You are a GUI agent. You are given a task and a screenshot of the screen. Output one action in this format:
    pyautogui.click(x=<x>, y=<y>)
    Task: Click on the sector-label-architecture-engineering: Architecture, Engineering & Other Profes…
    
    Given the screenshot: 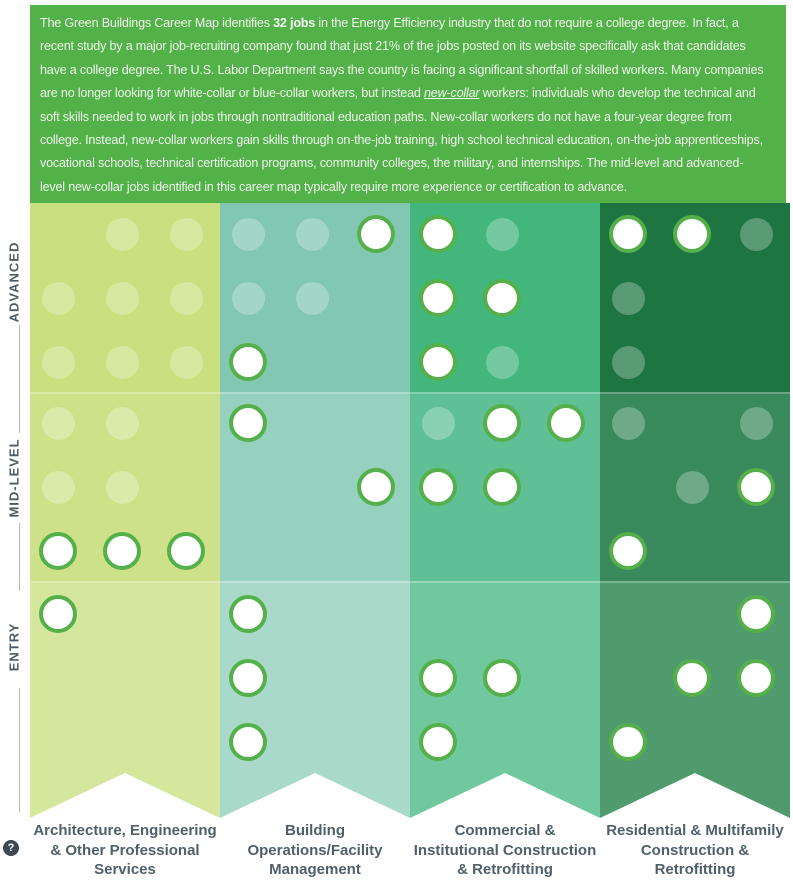 What is the action you would take?
    pyautogui.click(x=125, y=850)
    